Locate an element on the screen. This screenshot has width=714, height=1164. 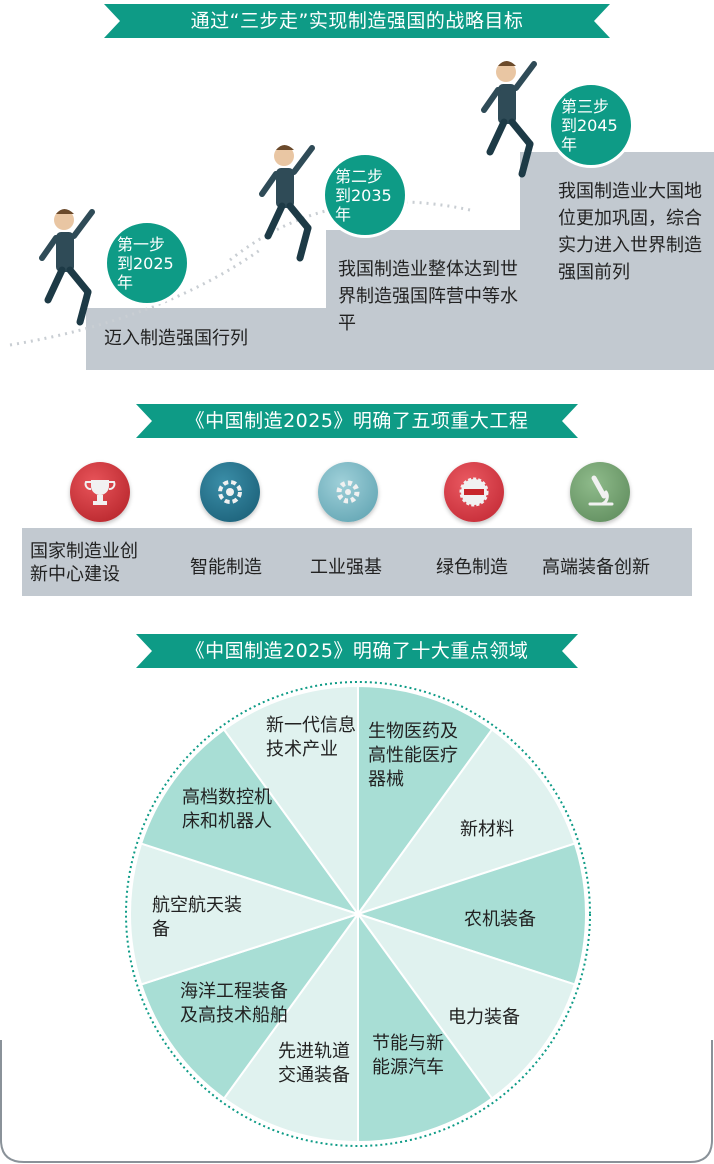
field-label-5: 电力装备 is located at coordinates (484, 1017).